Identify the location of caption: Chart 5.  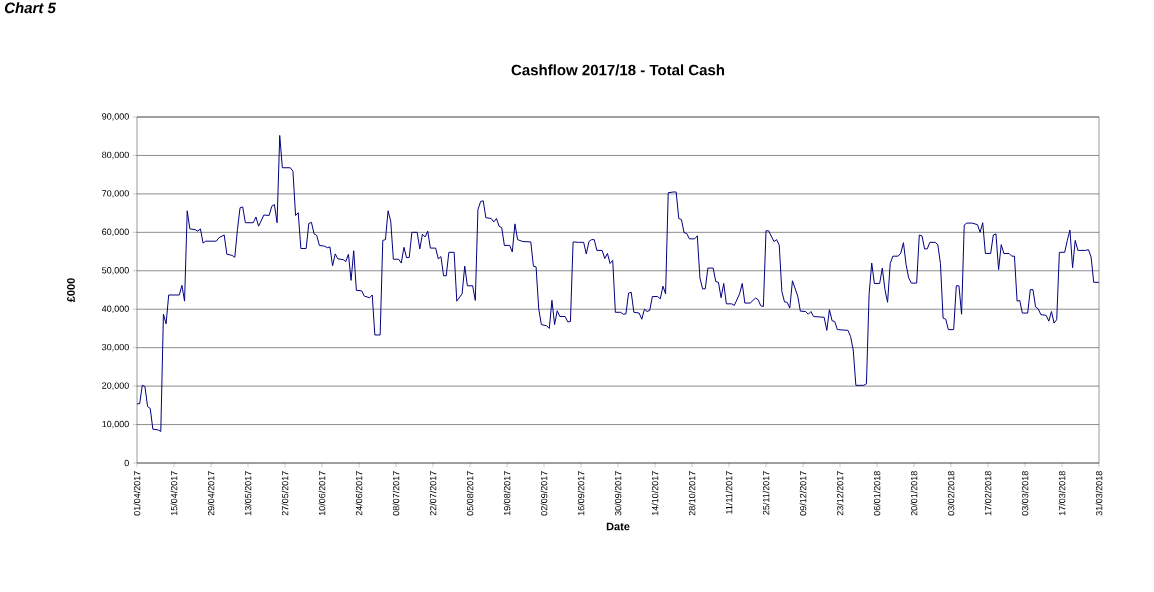
(30, 8).